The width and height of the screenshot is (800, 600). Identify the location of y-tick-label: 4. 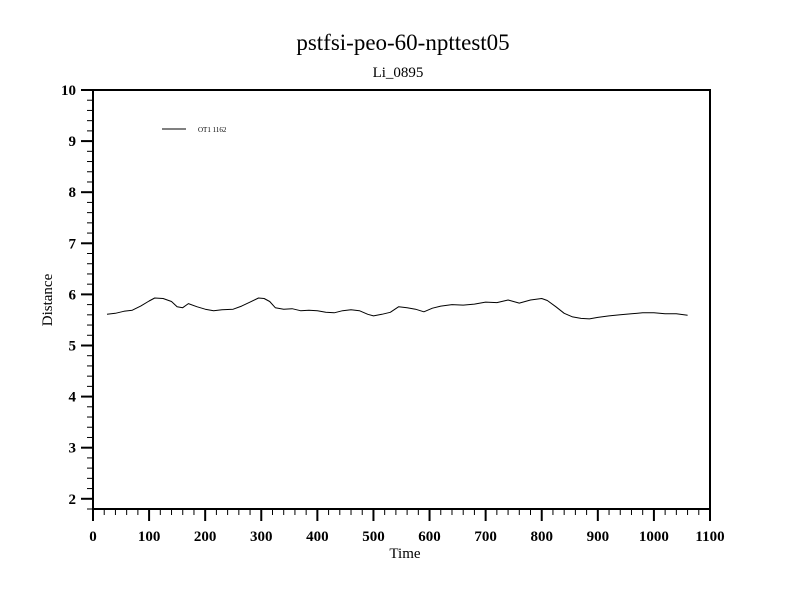
(73, 398).